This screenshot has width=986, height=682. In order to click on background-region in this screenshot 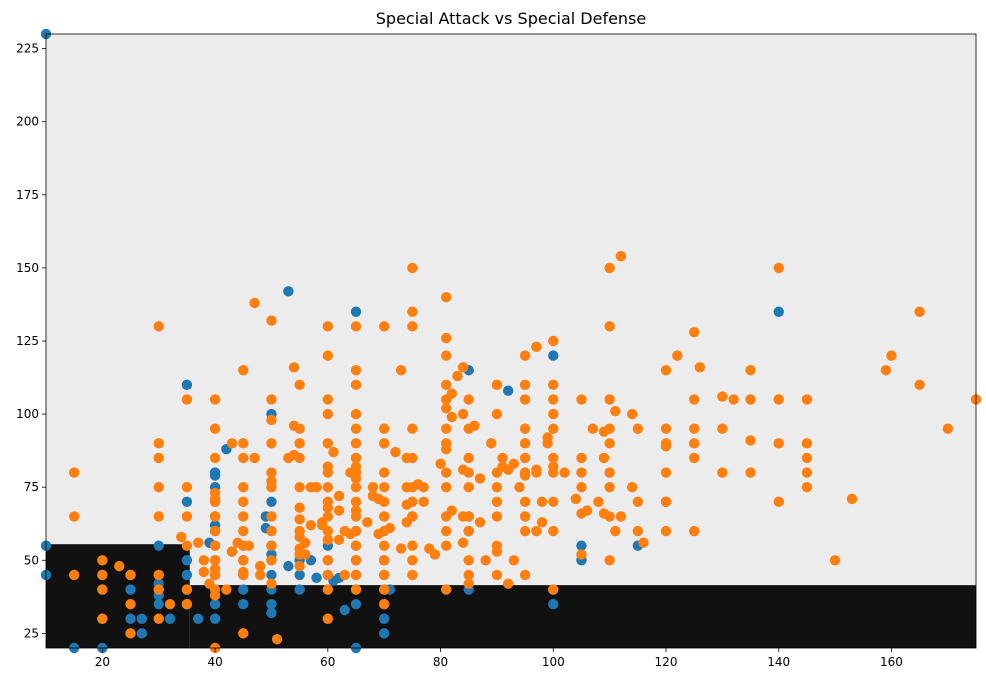, I will do `click(118, 596)`.